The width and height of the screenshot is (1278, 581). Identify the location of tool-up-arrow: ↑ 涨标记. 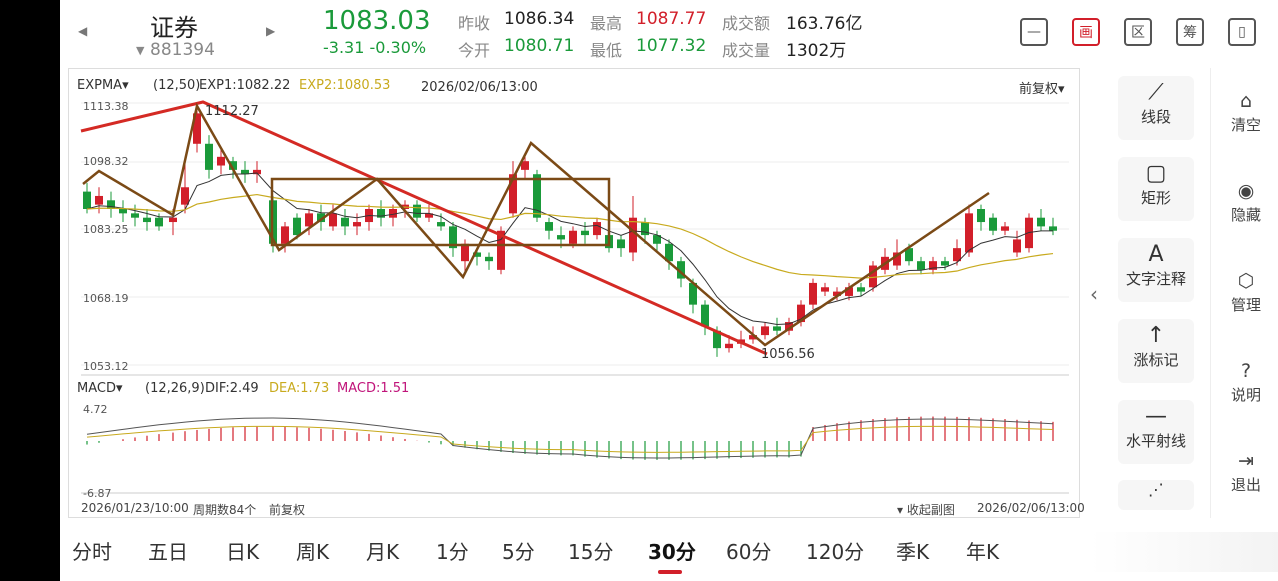
(1156, 351).